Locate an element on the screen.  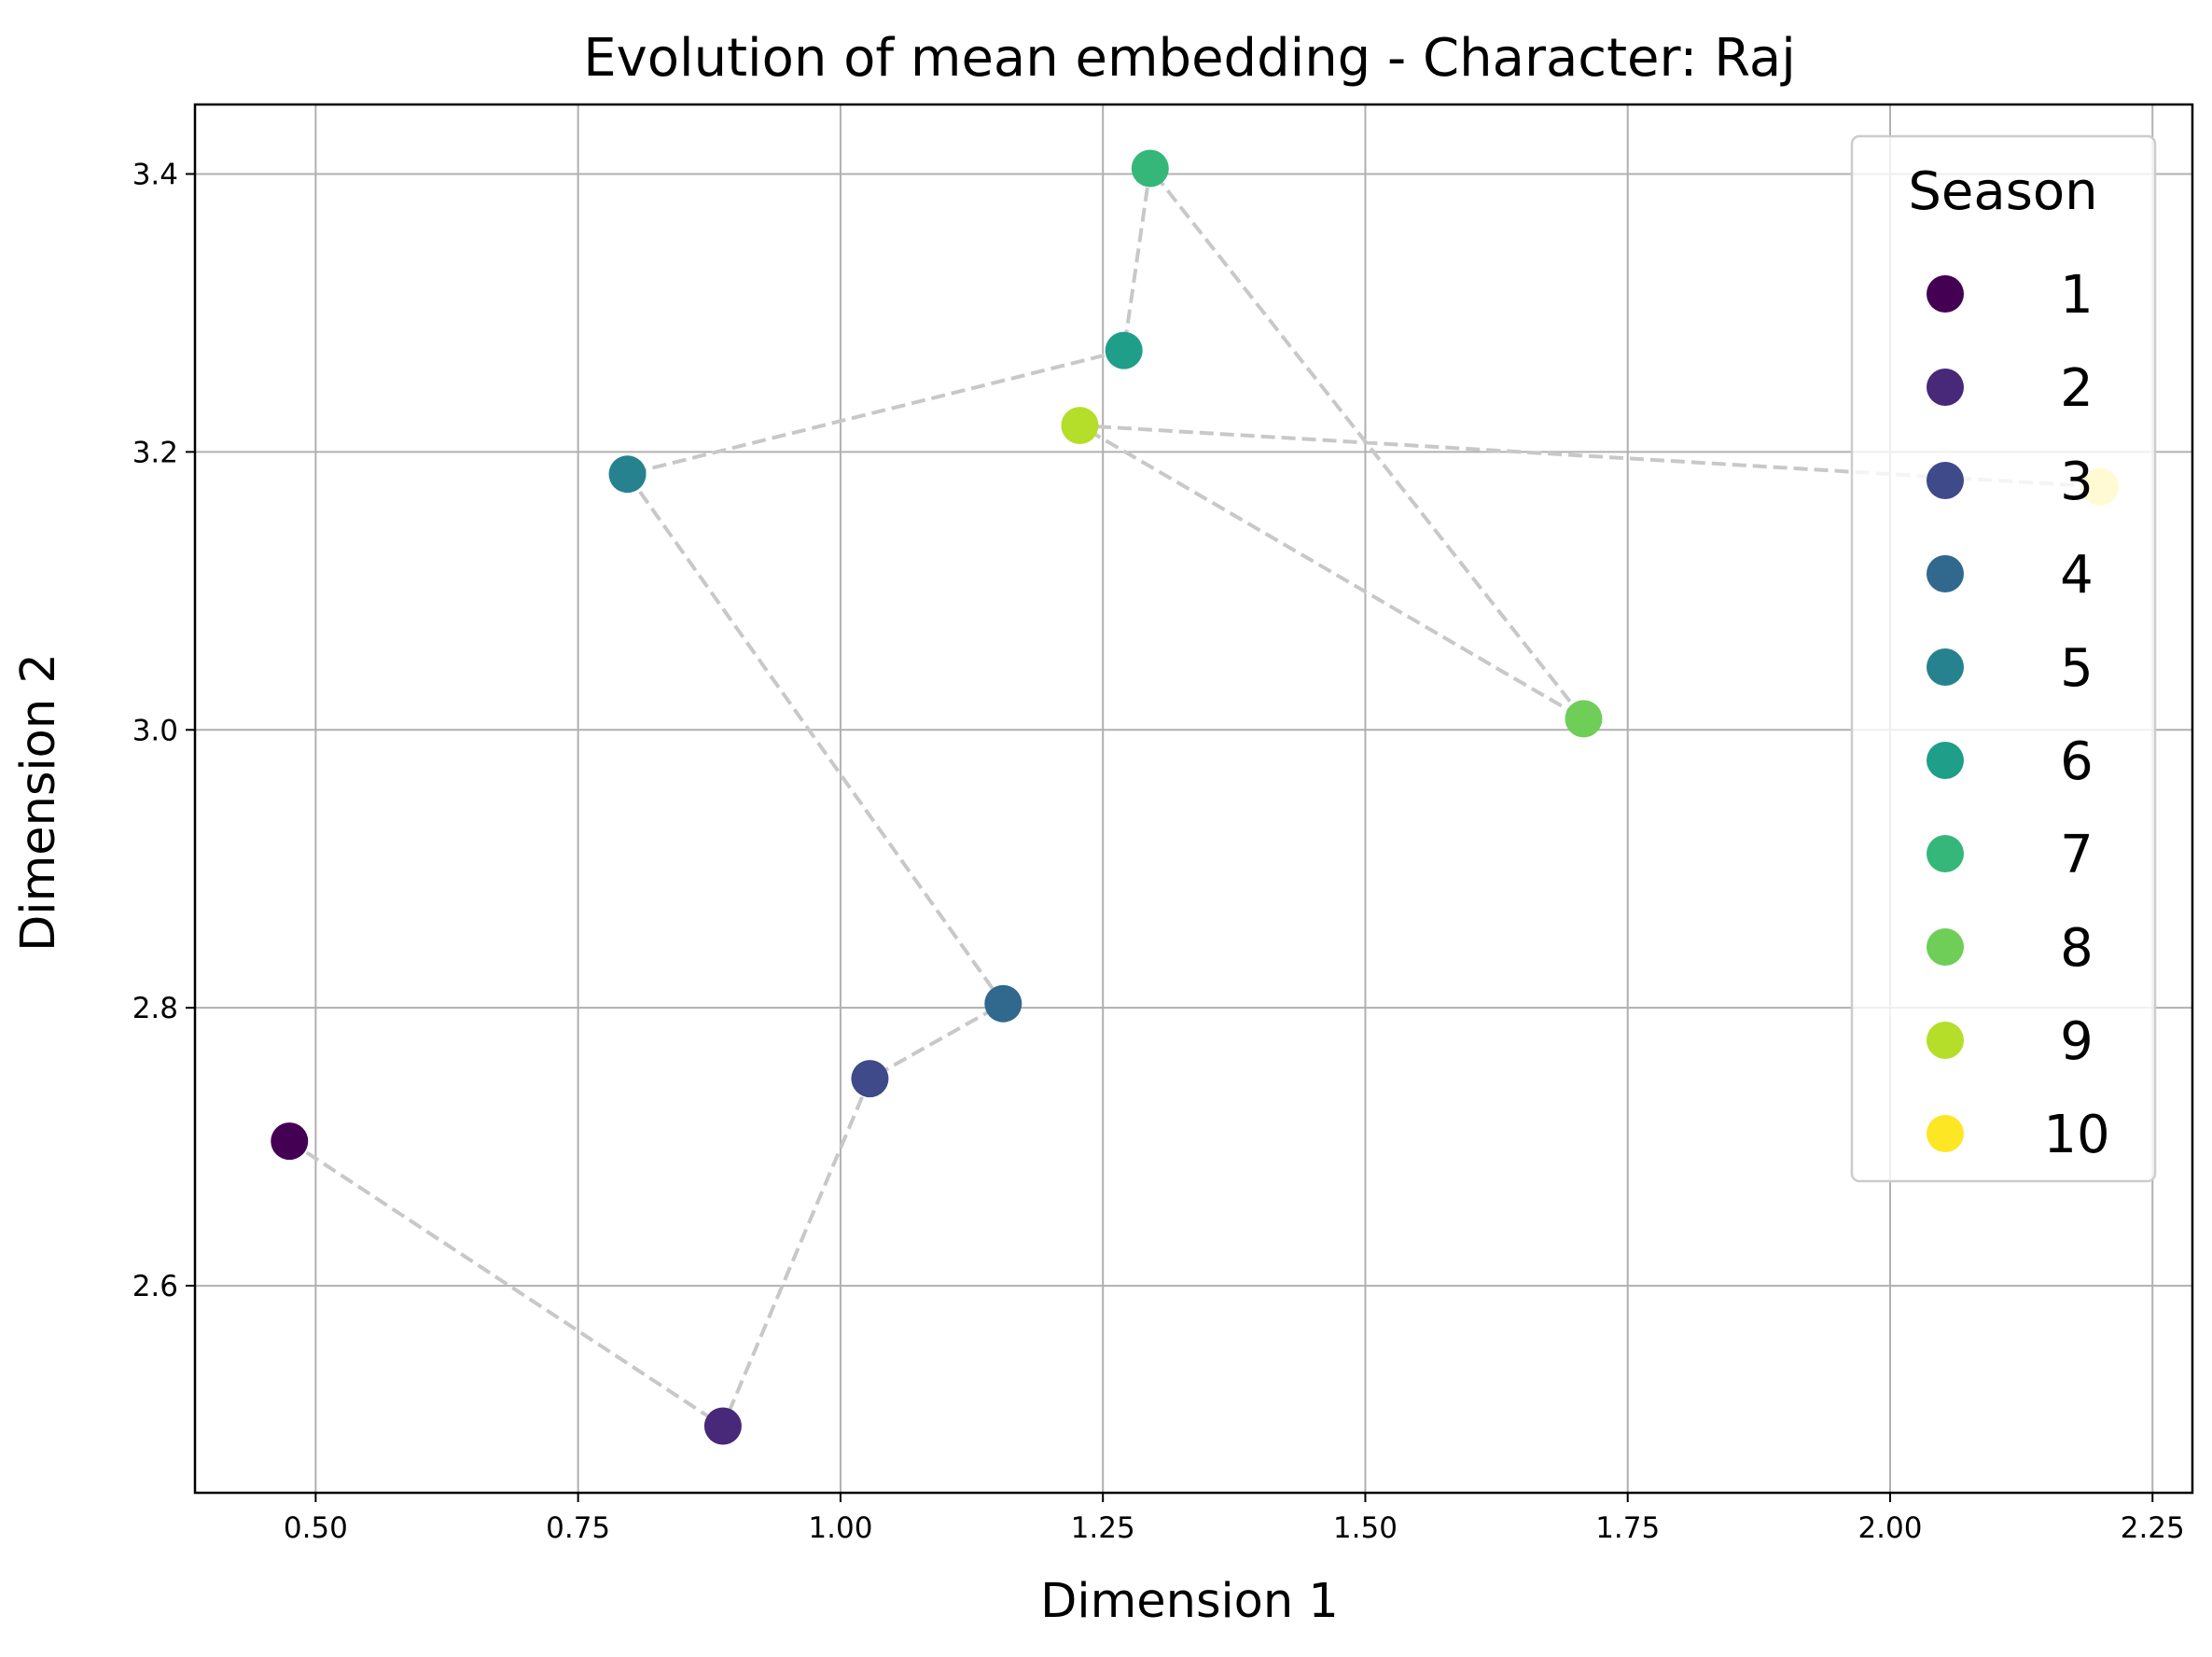
legend-label: 5 is located at coordinates (2077, 668).